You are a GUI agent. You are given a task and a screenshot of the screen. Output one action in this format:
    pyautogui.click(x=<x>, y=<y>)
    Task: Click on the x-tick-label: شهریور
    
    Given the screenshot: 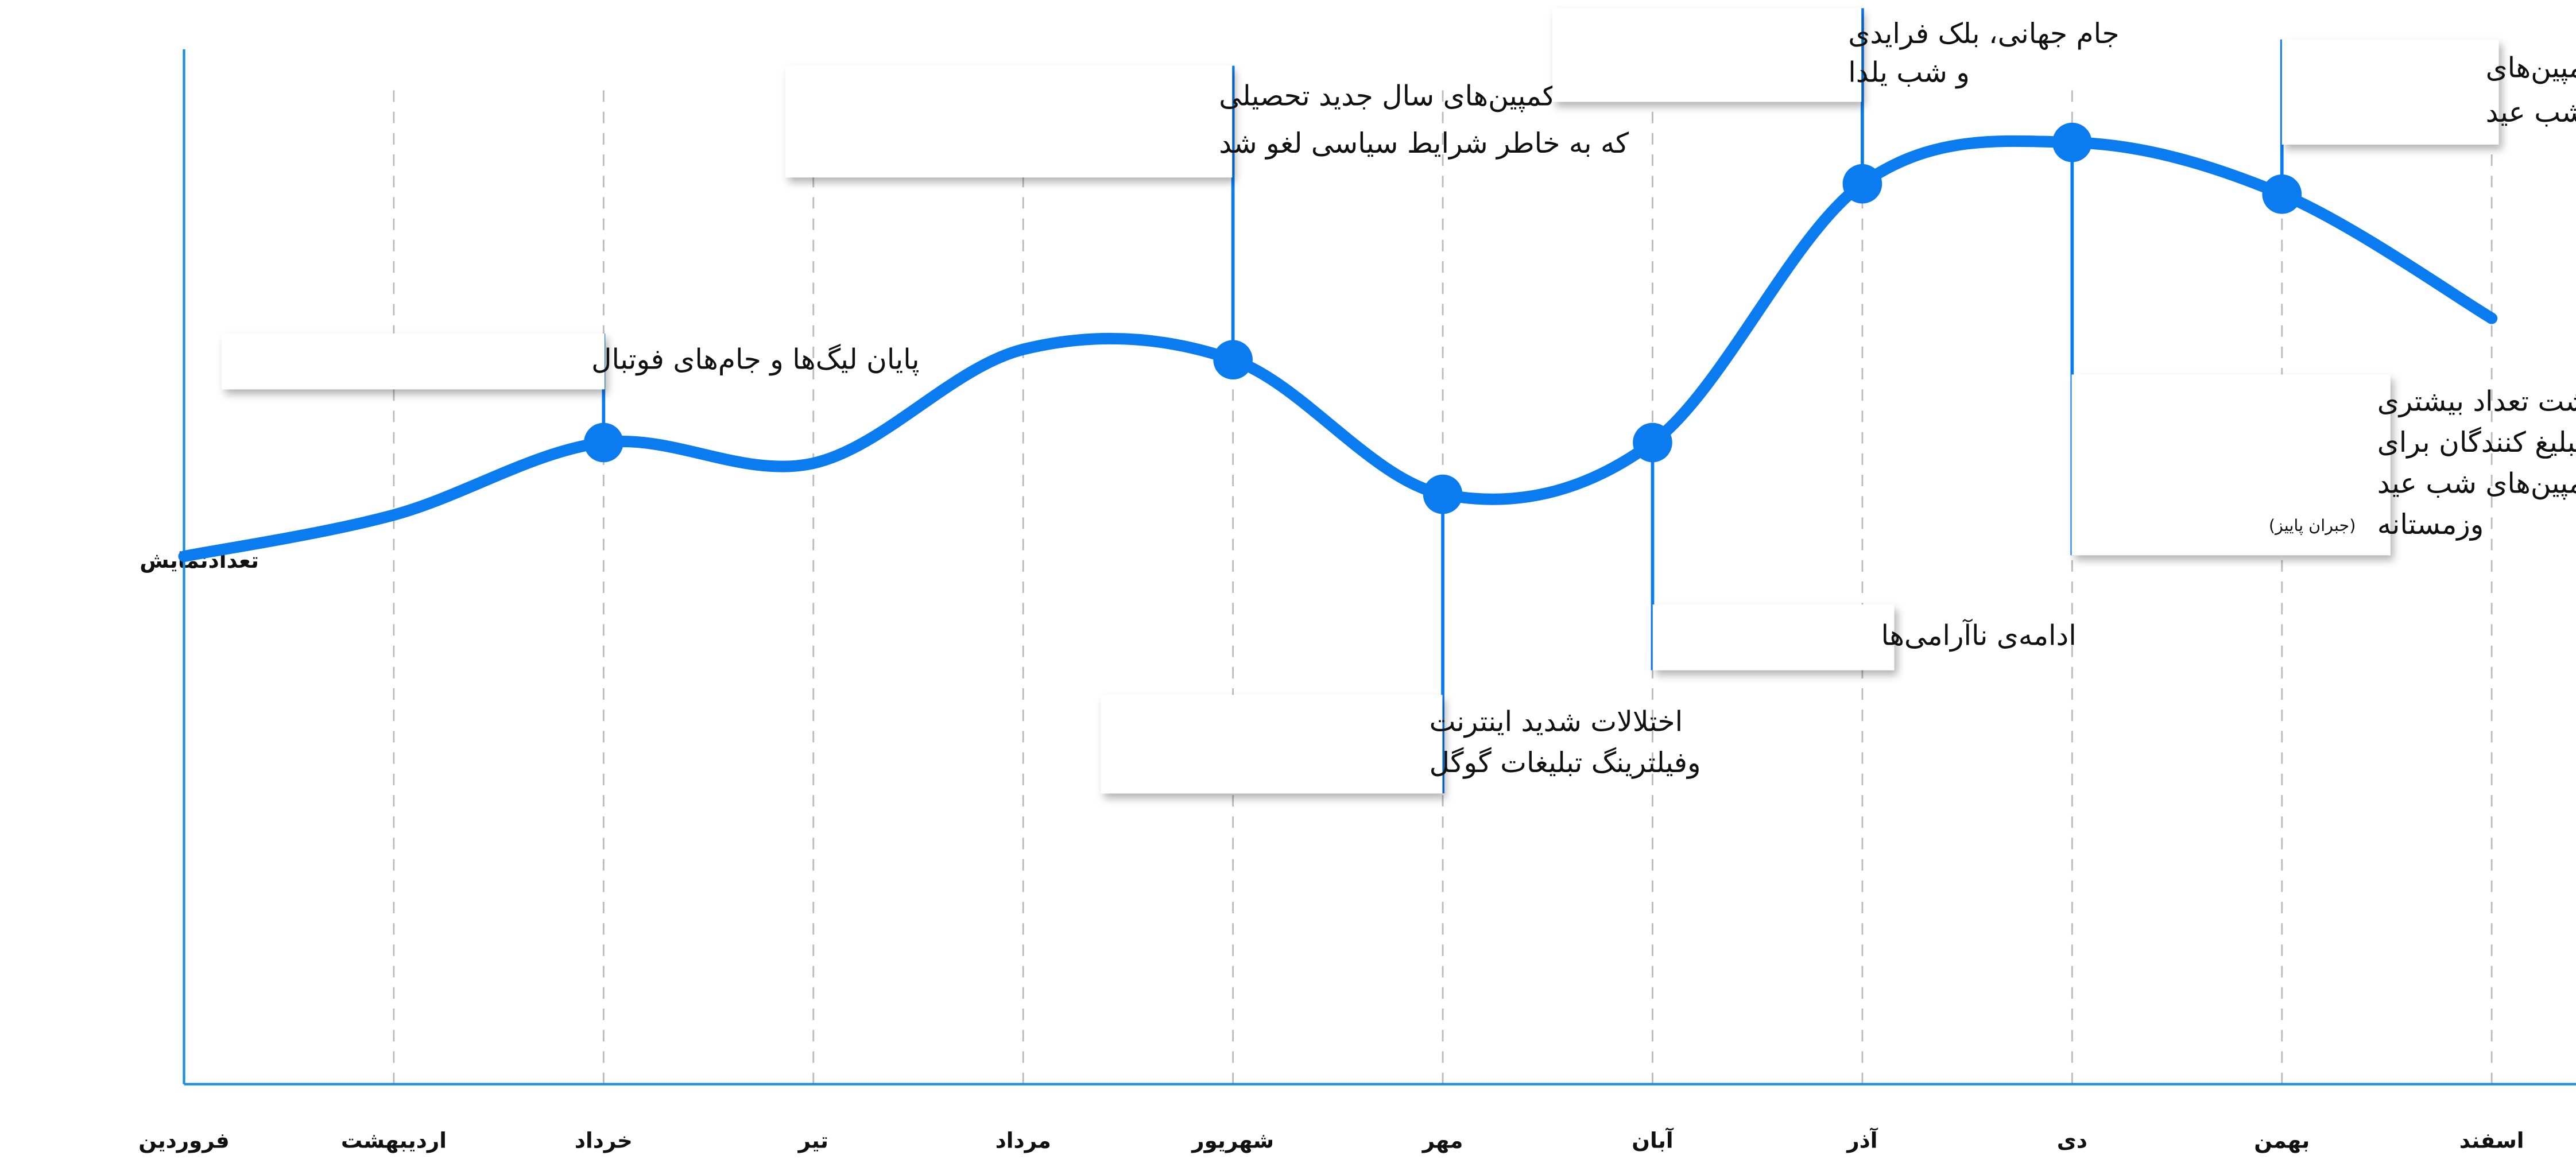 What is the action you would take?
    pyautogui.click(x=1232, y=1140)
    